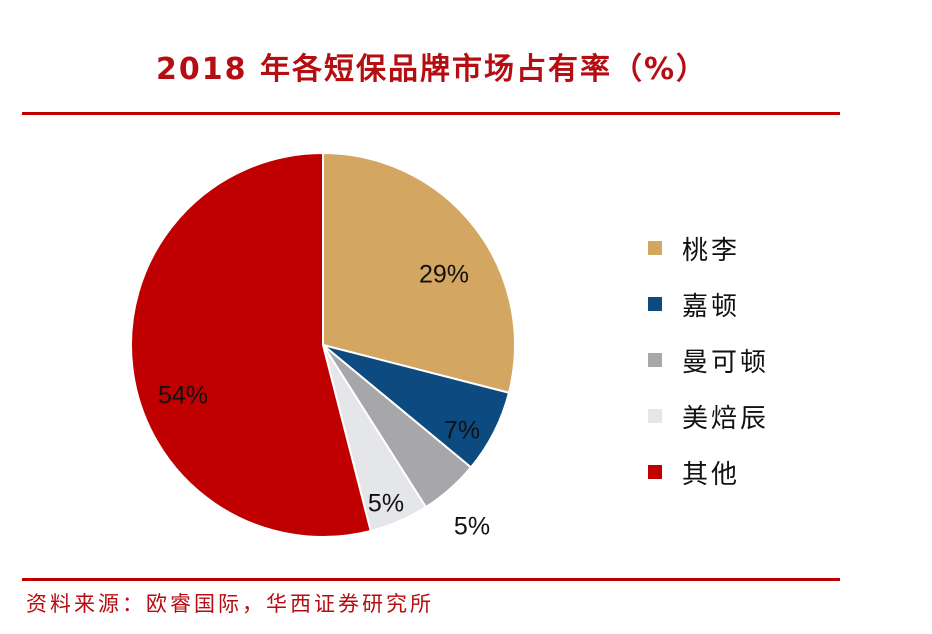  What do you see at coordinates (386, 504) in the screenshot?
I see `data-label-meibeichen: 5%` at bounding box center [386, 504].